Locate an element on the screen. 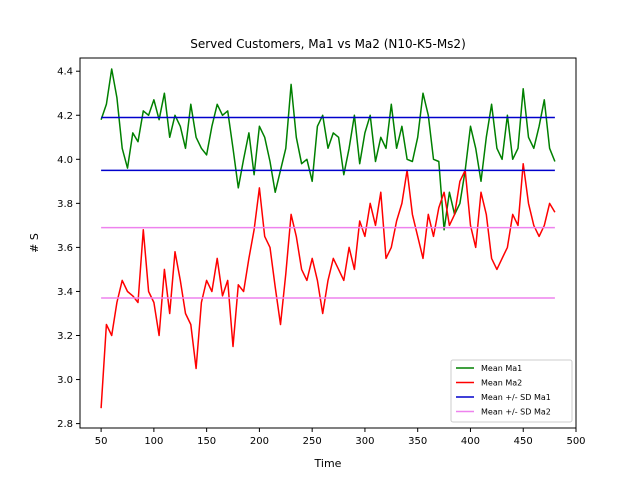  x-axis-label: Time is located at coordinates (328, 463).